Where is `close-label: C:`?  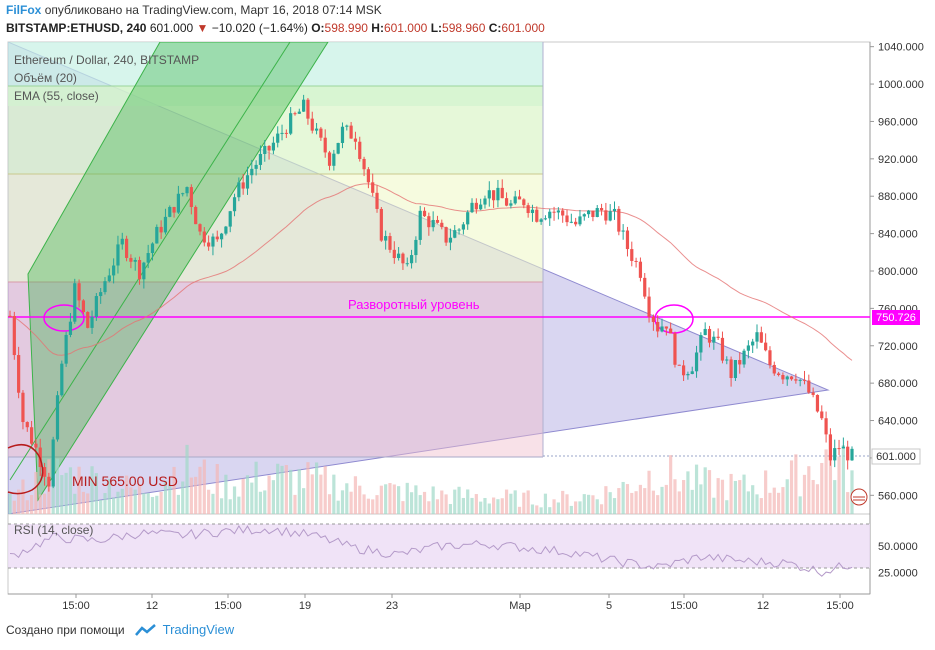 close-label: C: is located at coordinates (495, 28).